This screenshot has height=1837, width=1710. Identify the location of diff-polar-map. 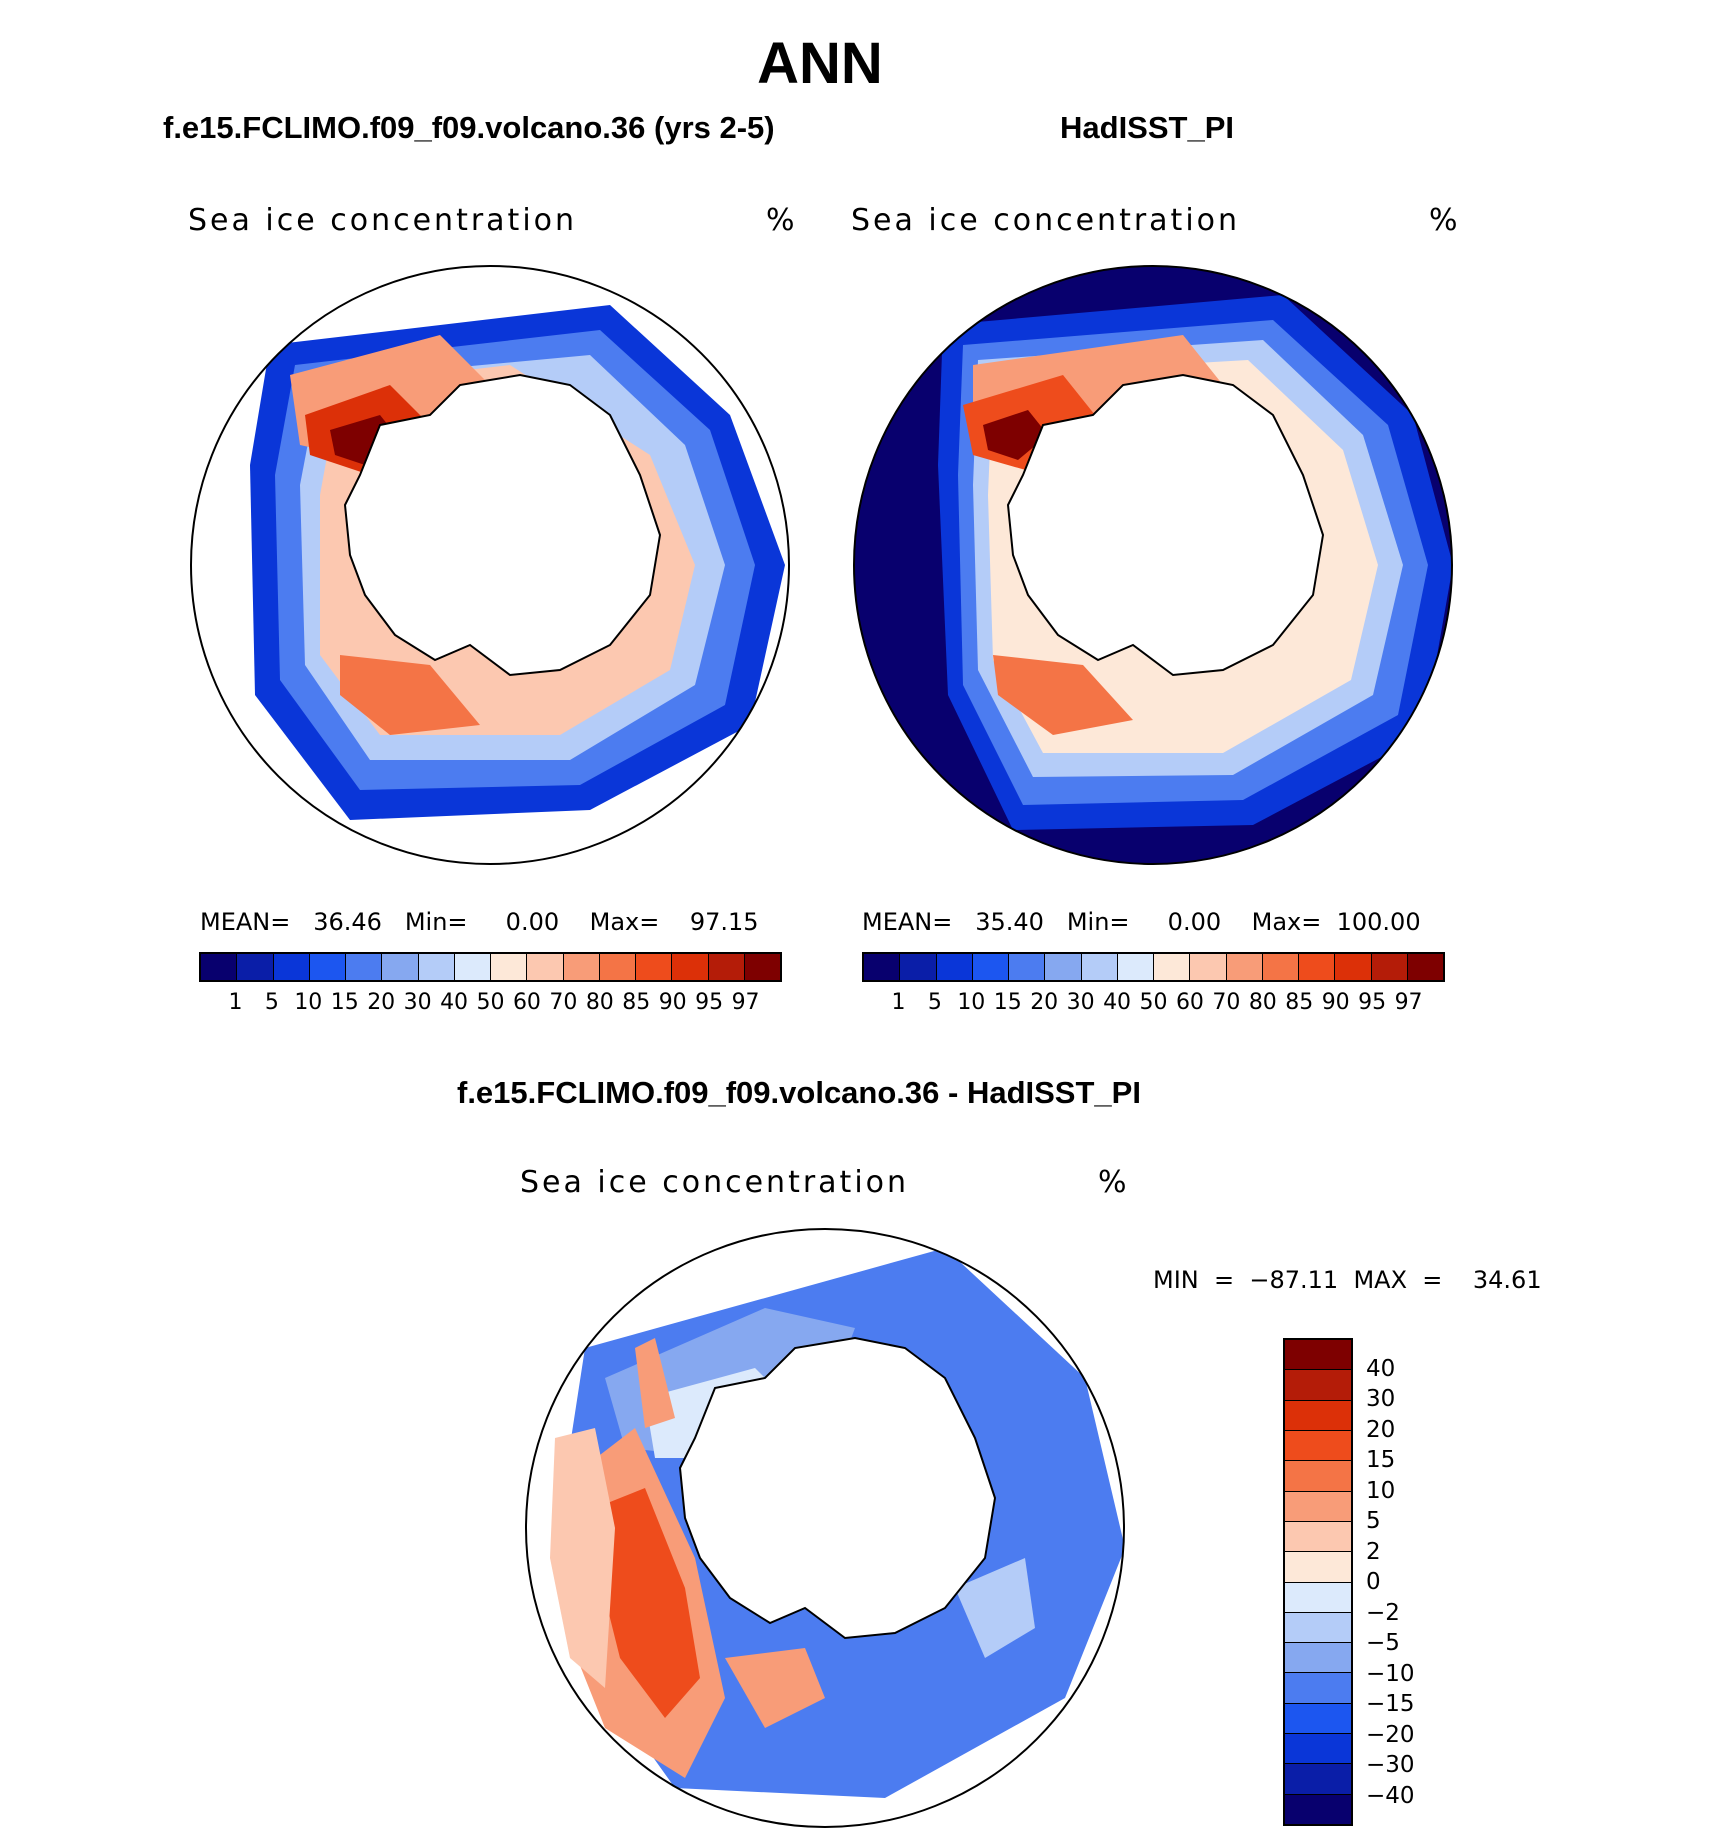
(825, 1528).